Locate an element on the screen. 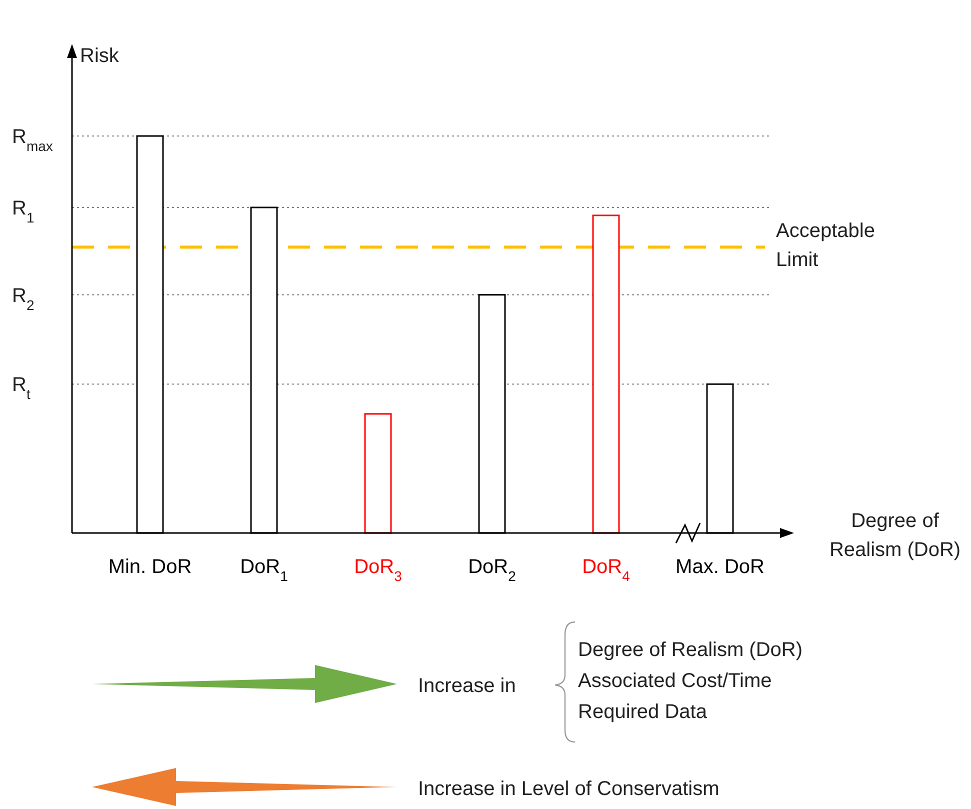 This screenshot has width=971, height=809. ref-line-label: Acceptable Limit is located at coordinates (825, 246).